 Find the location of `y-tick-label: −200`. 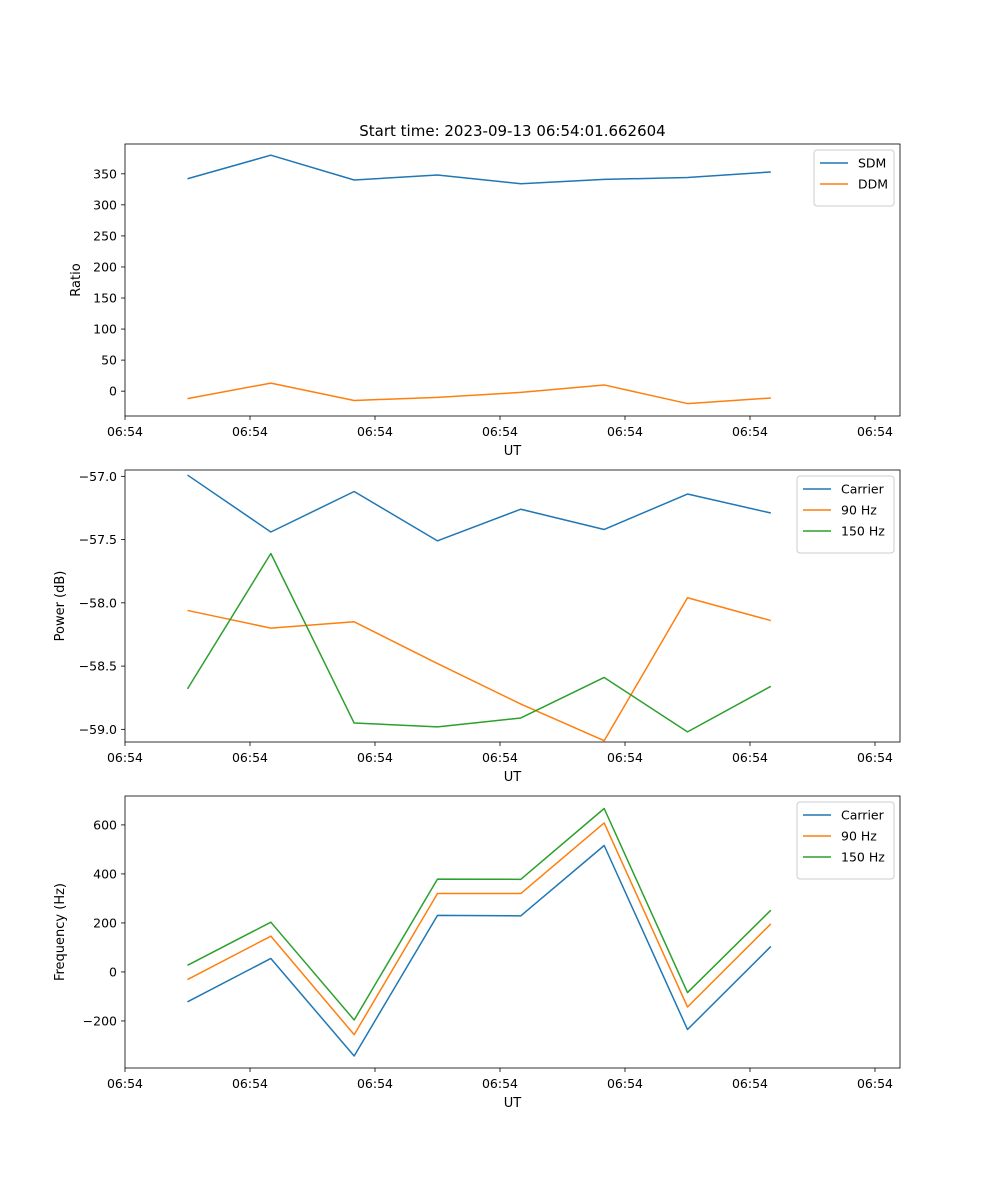

y-tick-label: −200 is located at coordinates (100, 1020).